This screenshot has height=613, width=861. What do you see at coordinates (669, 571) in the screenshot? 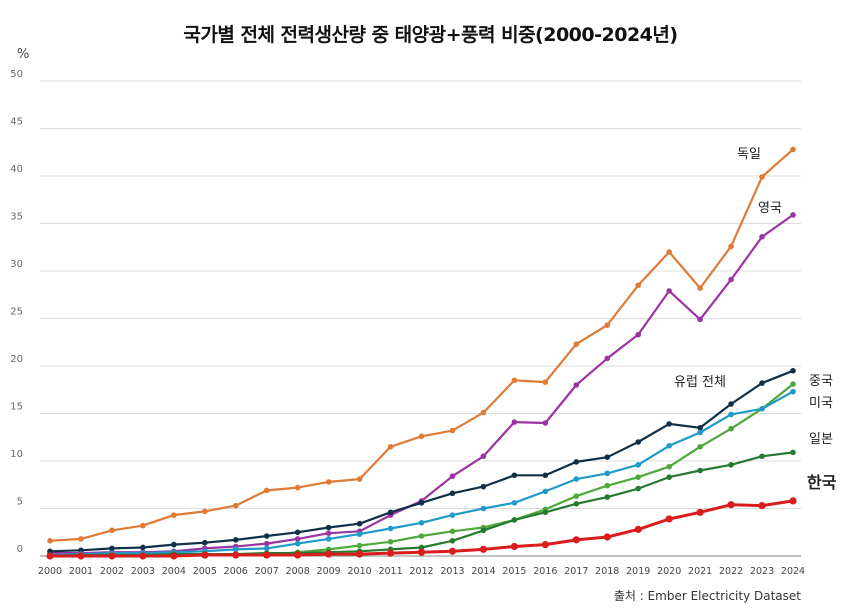
I see `x-tick-label: 2020` at bounding box center [669, 571].